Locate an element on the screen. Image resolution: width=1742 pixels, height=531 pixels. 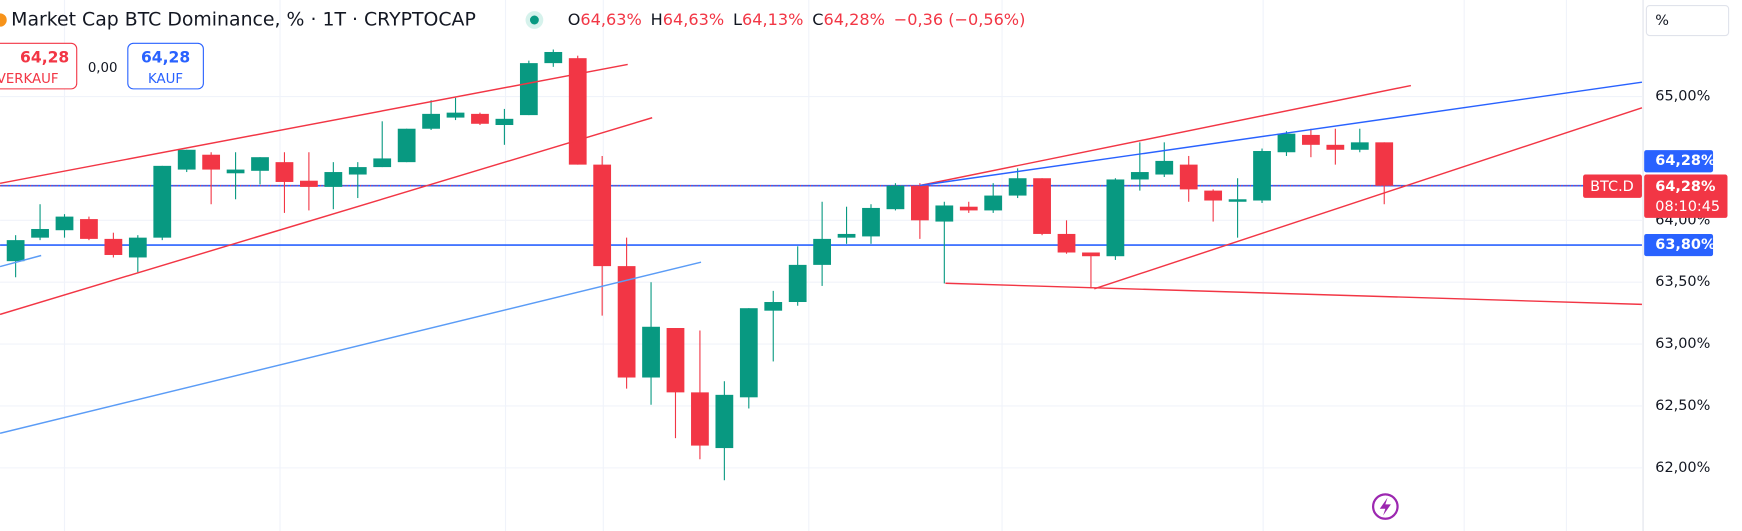
price-line-tag is located at coordinates (1679, 245).